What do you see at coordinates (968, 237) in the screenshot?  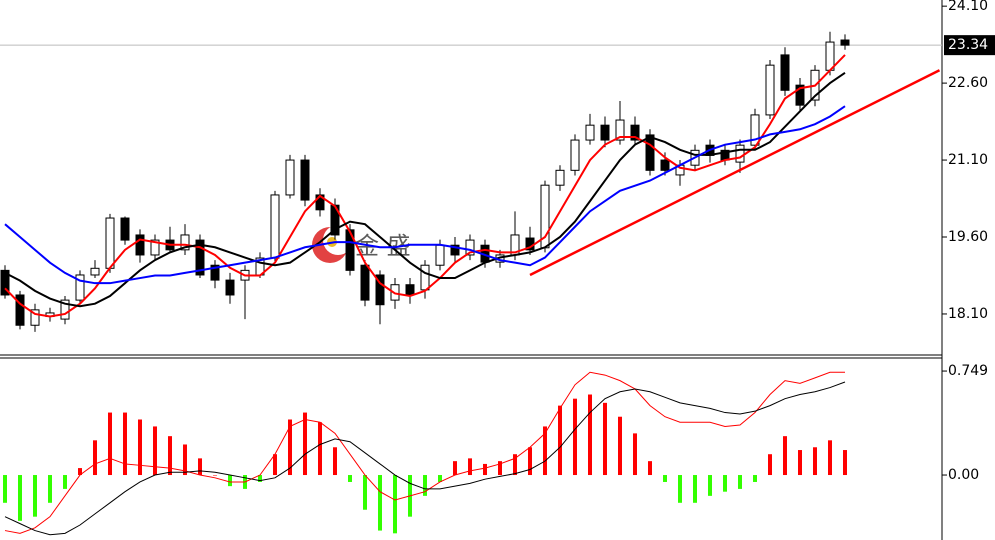 I see `y-tick-label: 19.60` at bounding box center [968, 237].